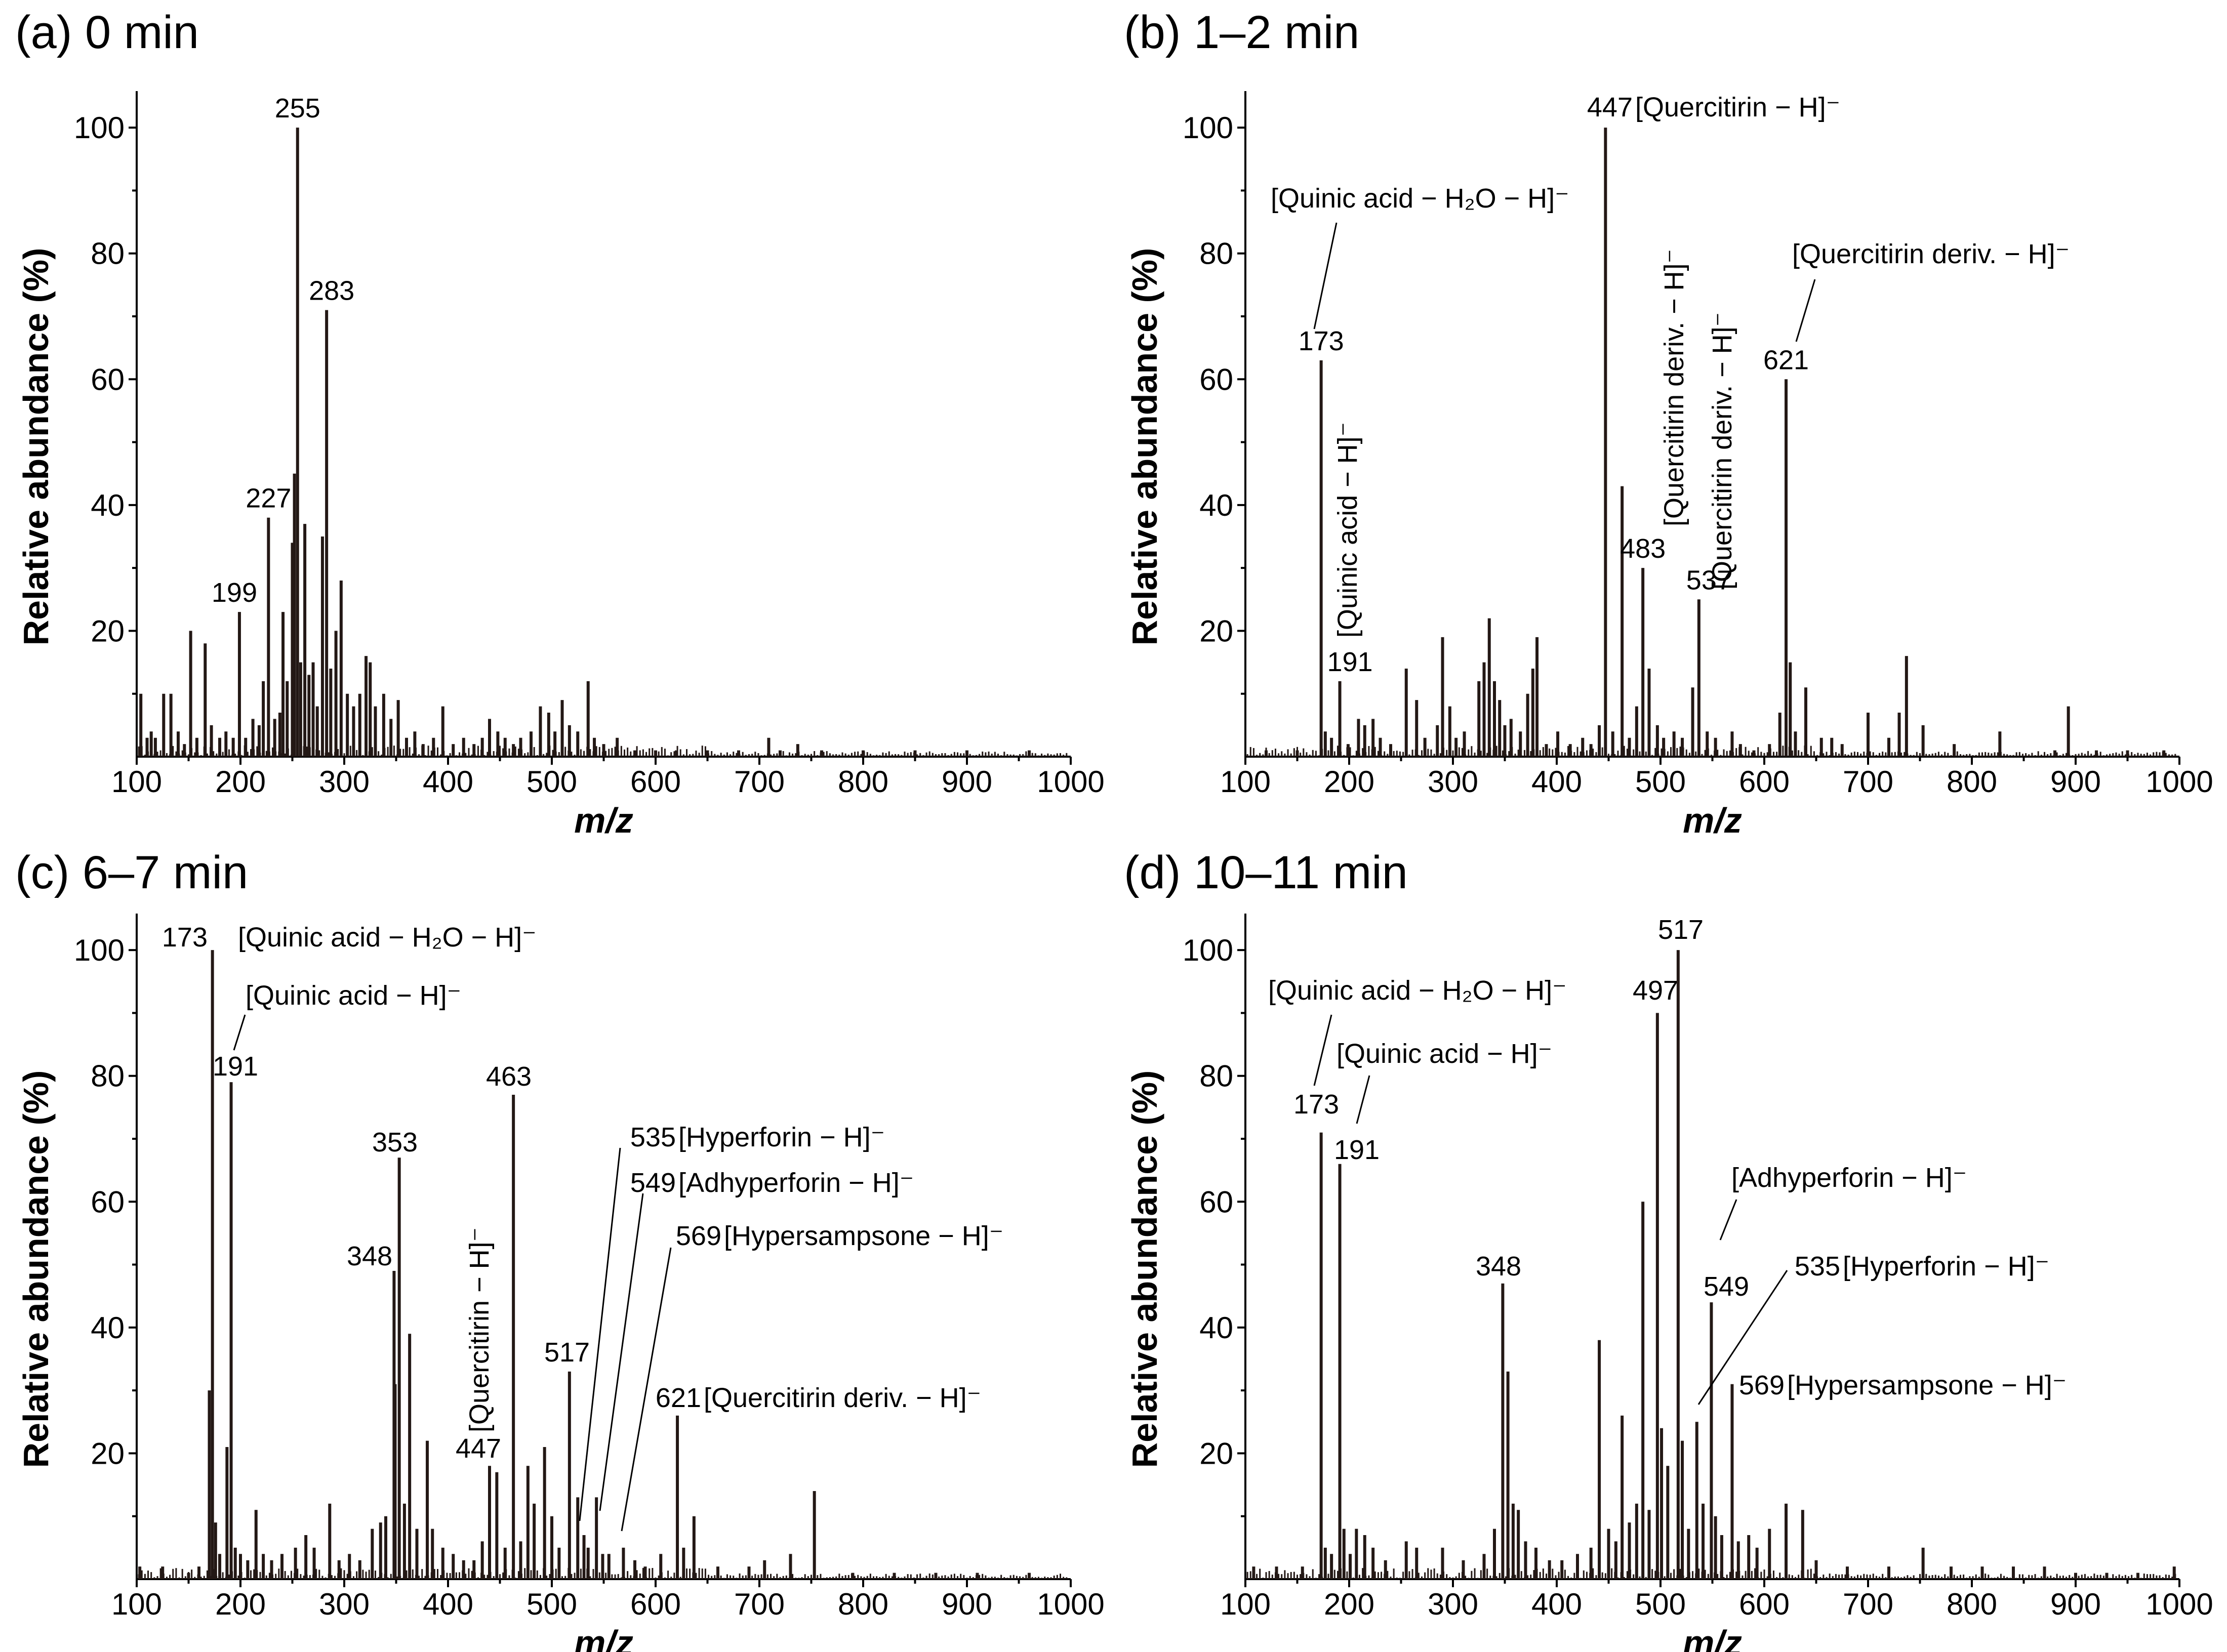  I want to click on panel-d-y-tick-label: 80, so click(1216, 1076).